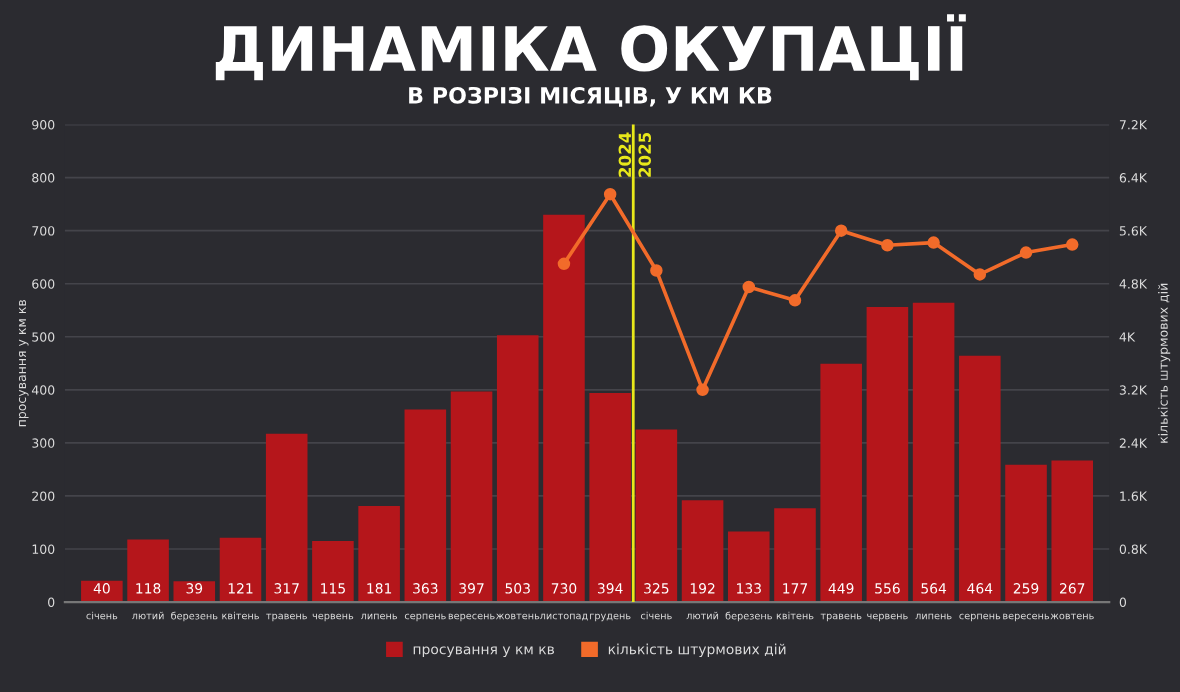 This screenshot has height=692, width=1180. Describe the element at coordinates (590, 96) in the screenshot. I see `chart-subtitle: В РОЗРІЗІ МІСЯЦІВ, У КМ КВ` at that location.